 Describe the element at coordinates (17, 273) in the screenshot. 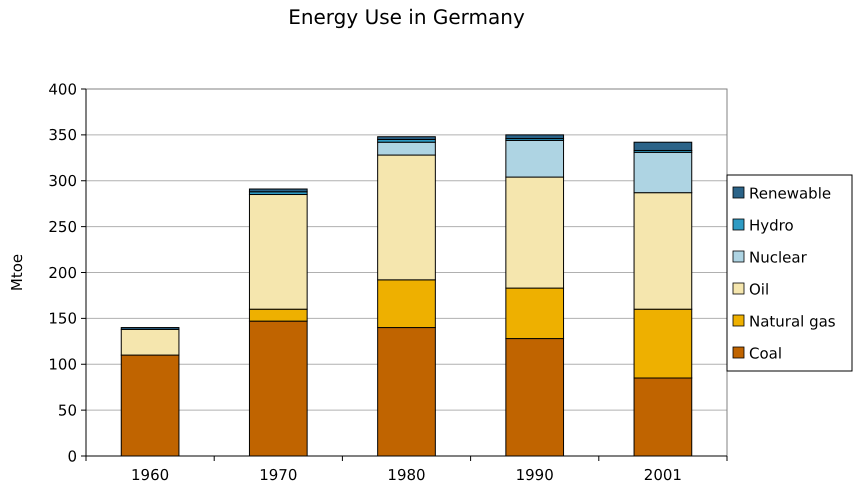

I see `y-axis-title: Mtoe` at that location.